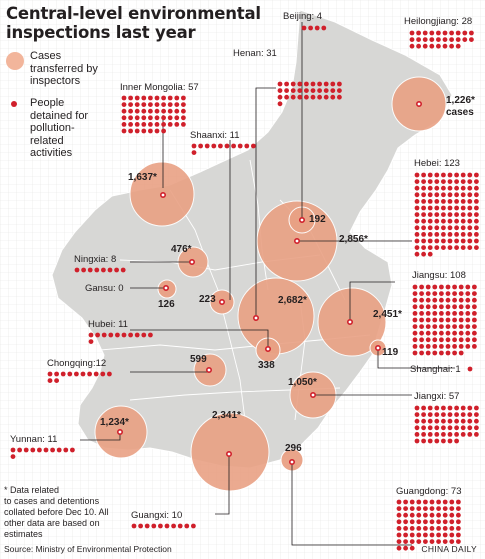 This screenshot has height=559, width=485. What do you see at coordinates (266, 365) in the screenshot?
I see `value-hubei: 338` at bounding box center [266, 365].